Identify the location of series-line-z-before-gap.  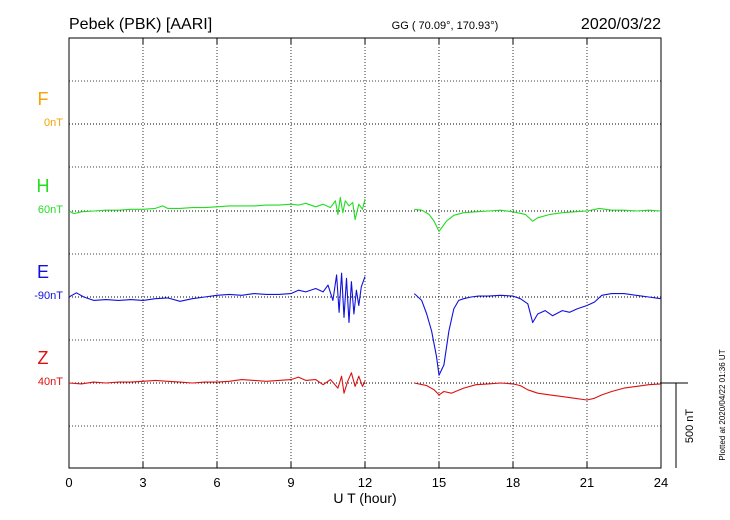
(217, 383).